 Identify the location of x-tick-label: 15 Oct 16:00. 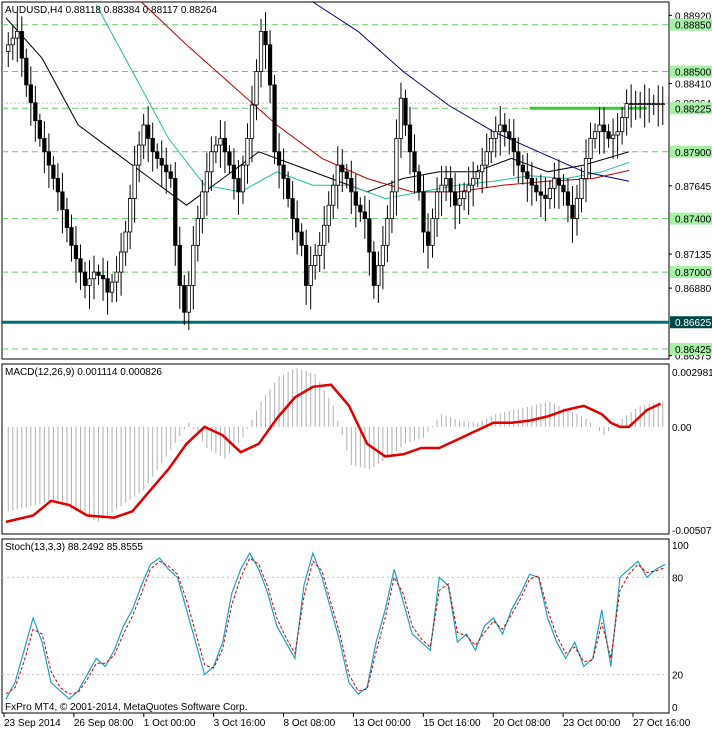
(452, 723).